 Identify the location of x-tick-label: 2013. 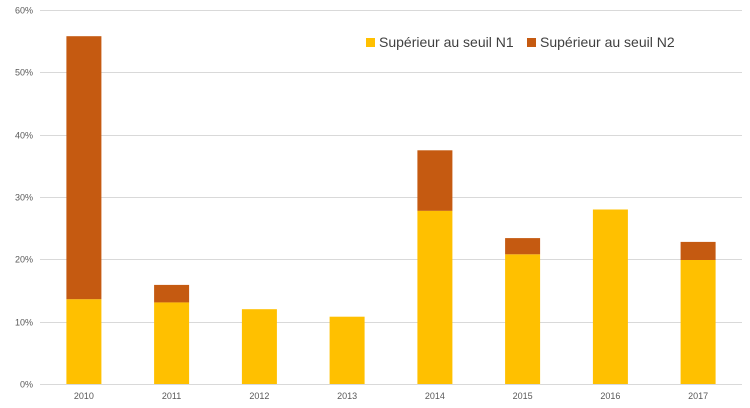
(347, 396).